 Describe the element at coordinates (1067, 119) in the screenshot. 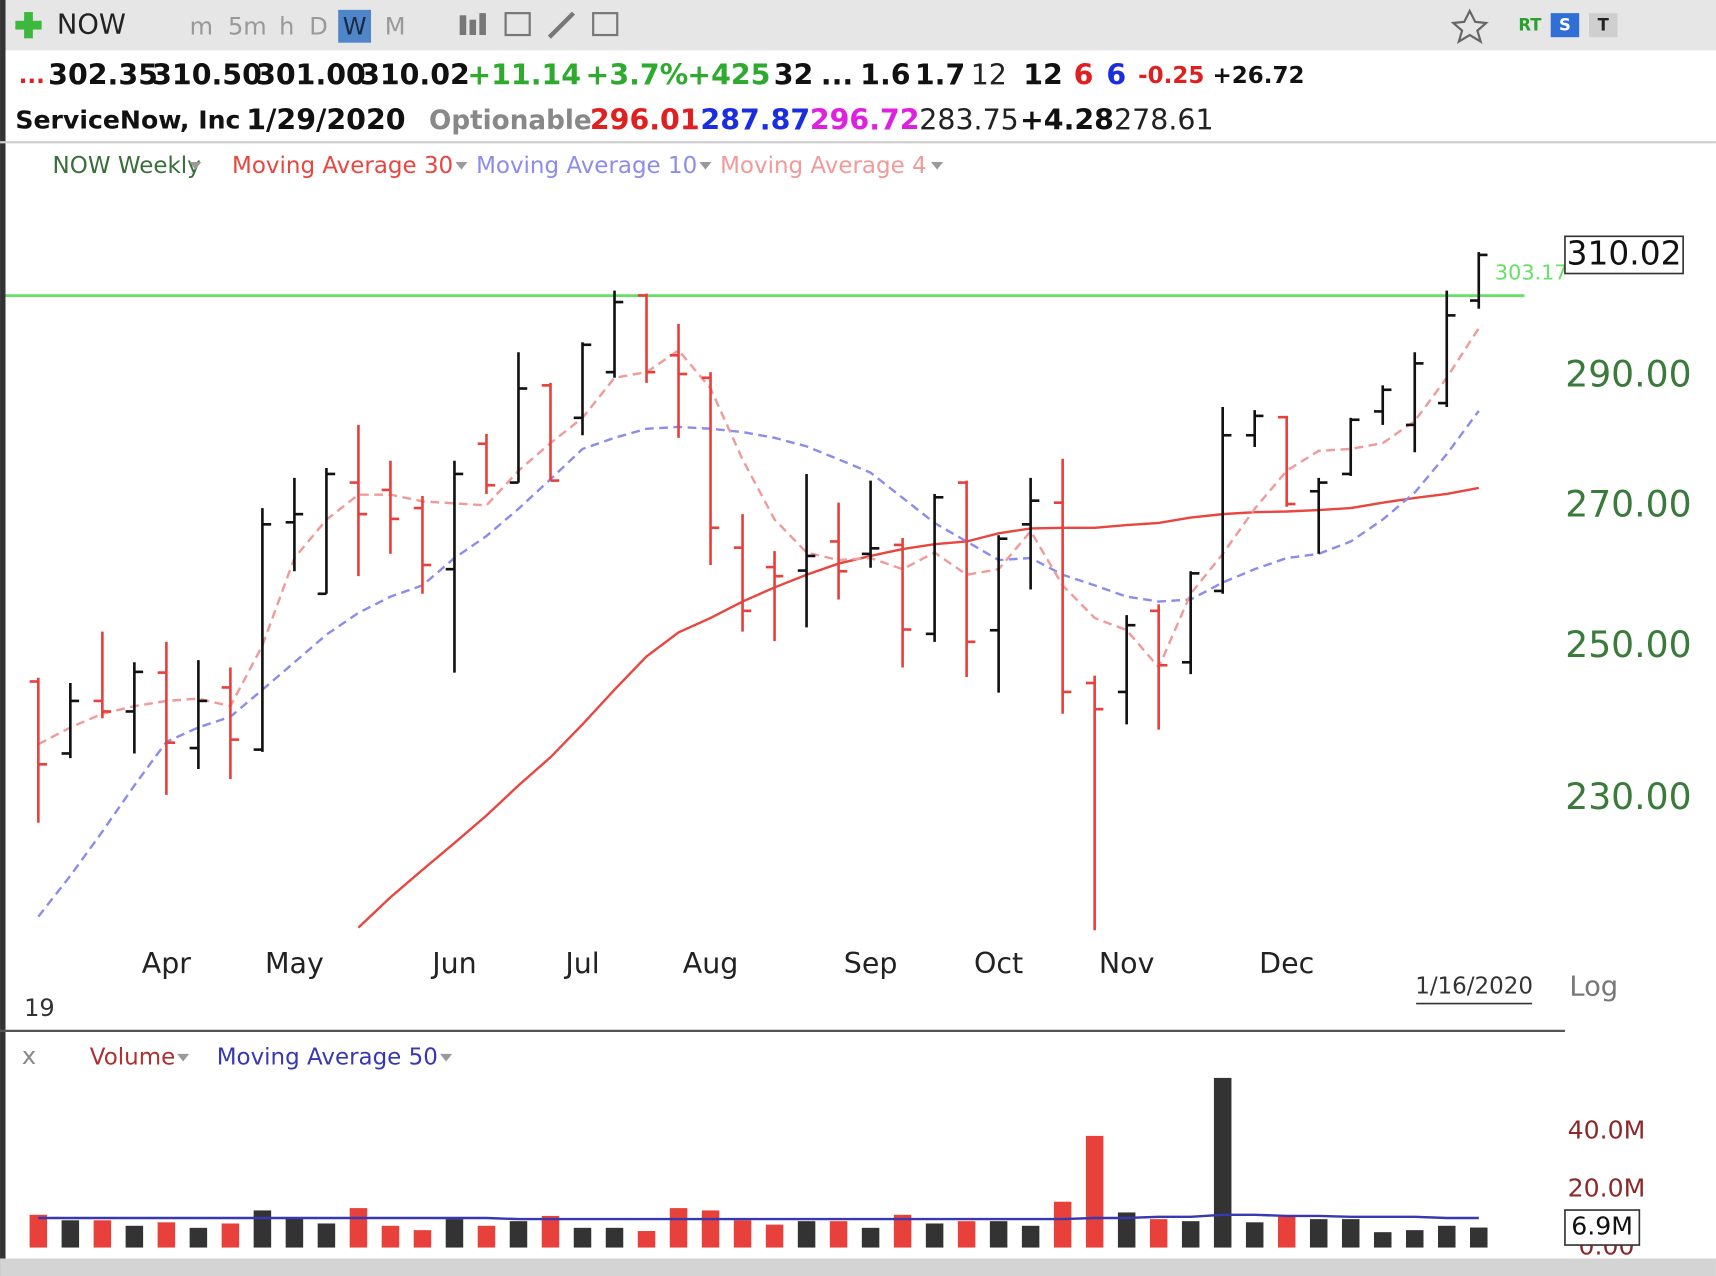

I see `quote-field: +4.28` at that location.